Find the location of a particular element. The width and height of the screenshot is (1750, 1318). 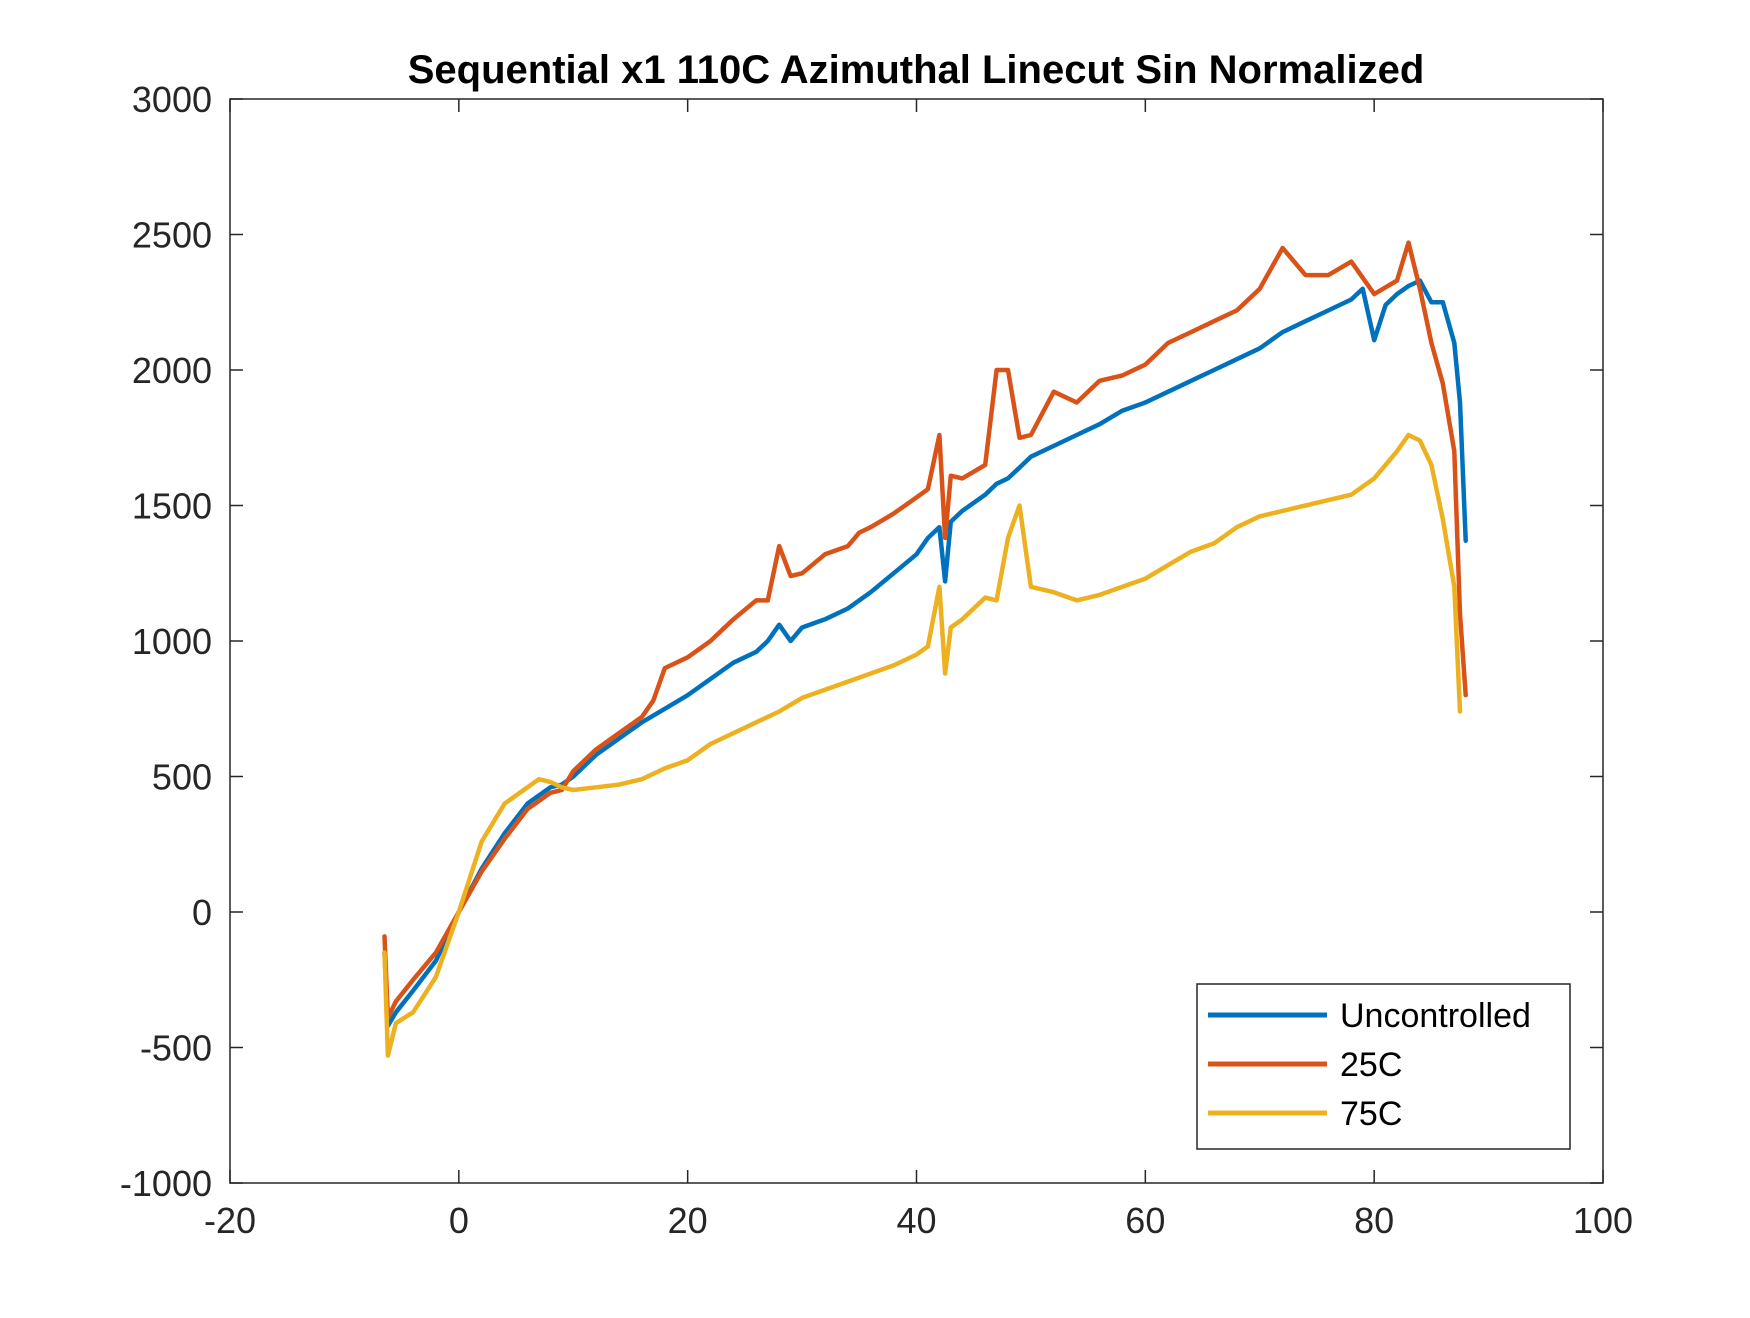

x-tick-label: -20 is located at coordinates (230, 1220).